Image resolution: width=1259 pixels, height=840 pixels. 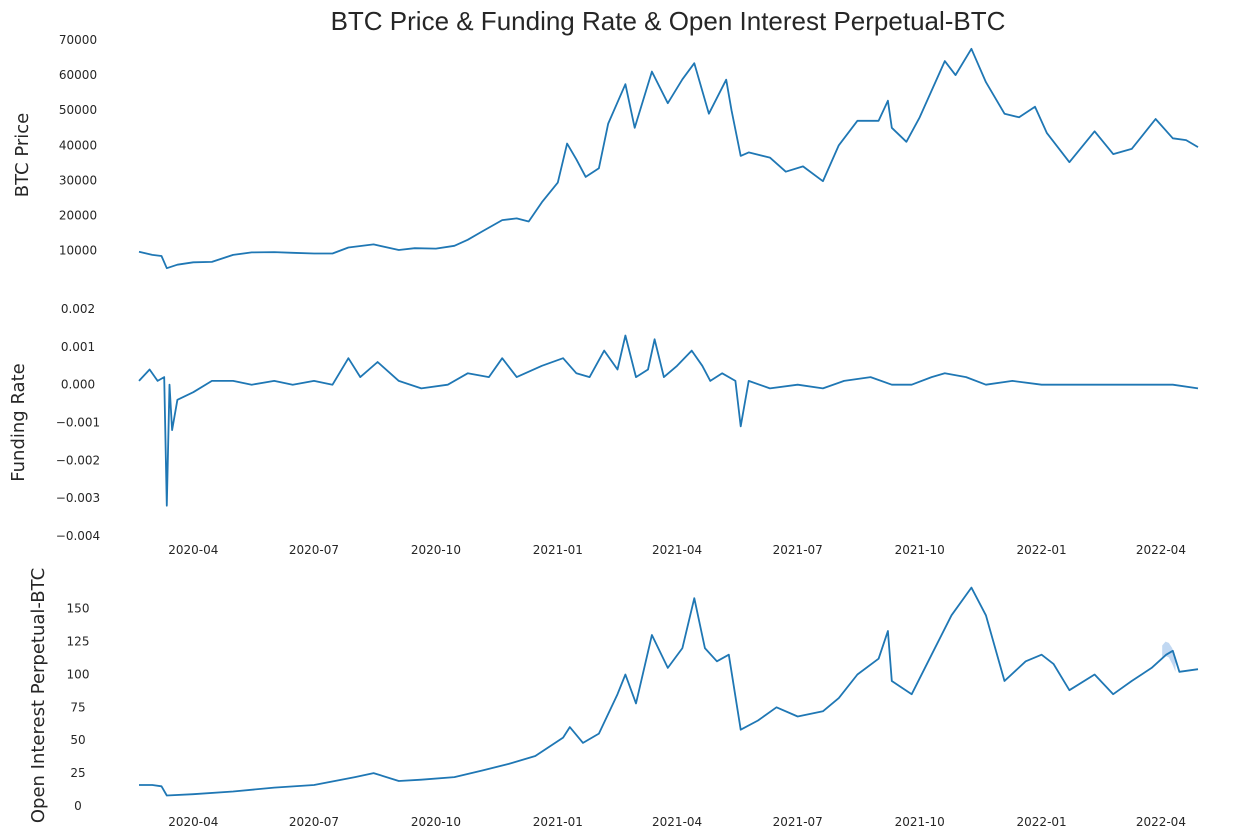 What do you see at coordinates (1161, 550) in the screenshot?
I see `funding-xtick-label: 2022-04` at bounding box center [1161, 550].